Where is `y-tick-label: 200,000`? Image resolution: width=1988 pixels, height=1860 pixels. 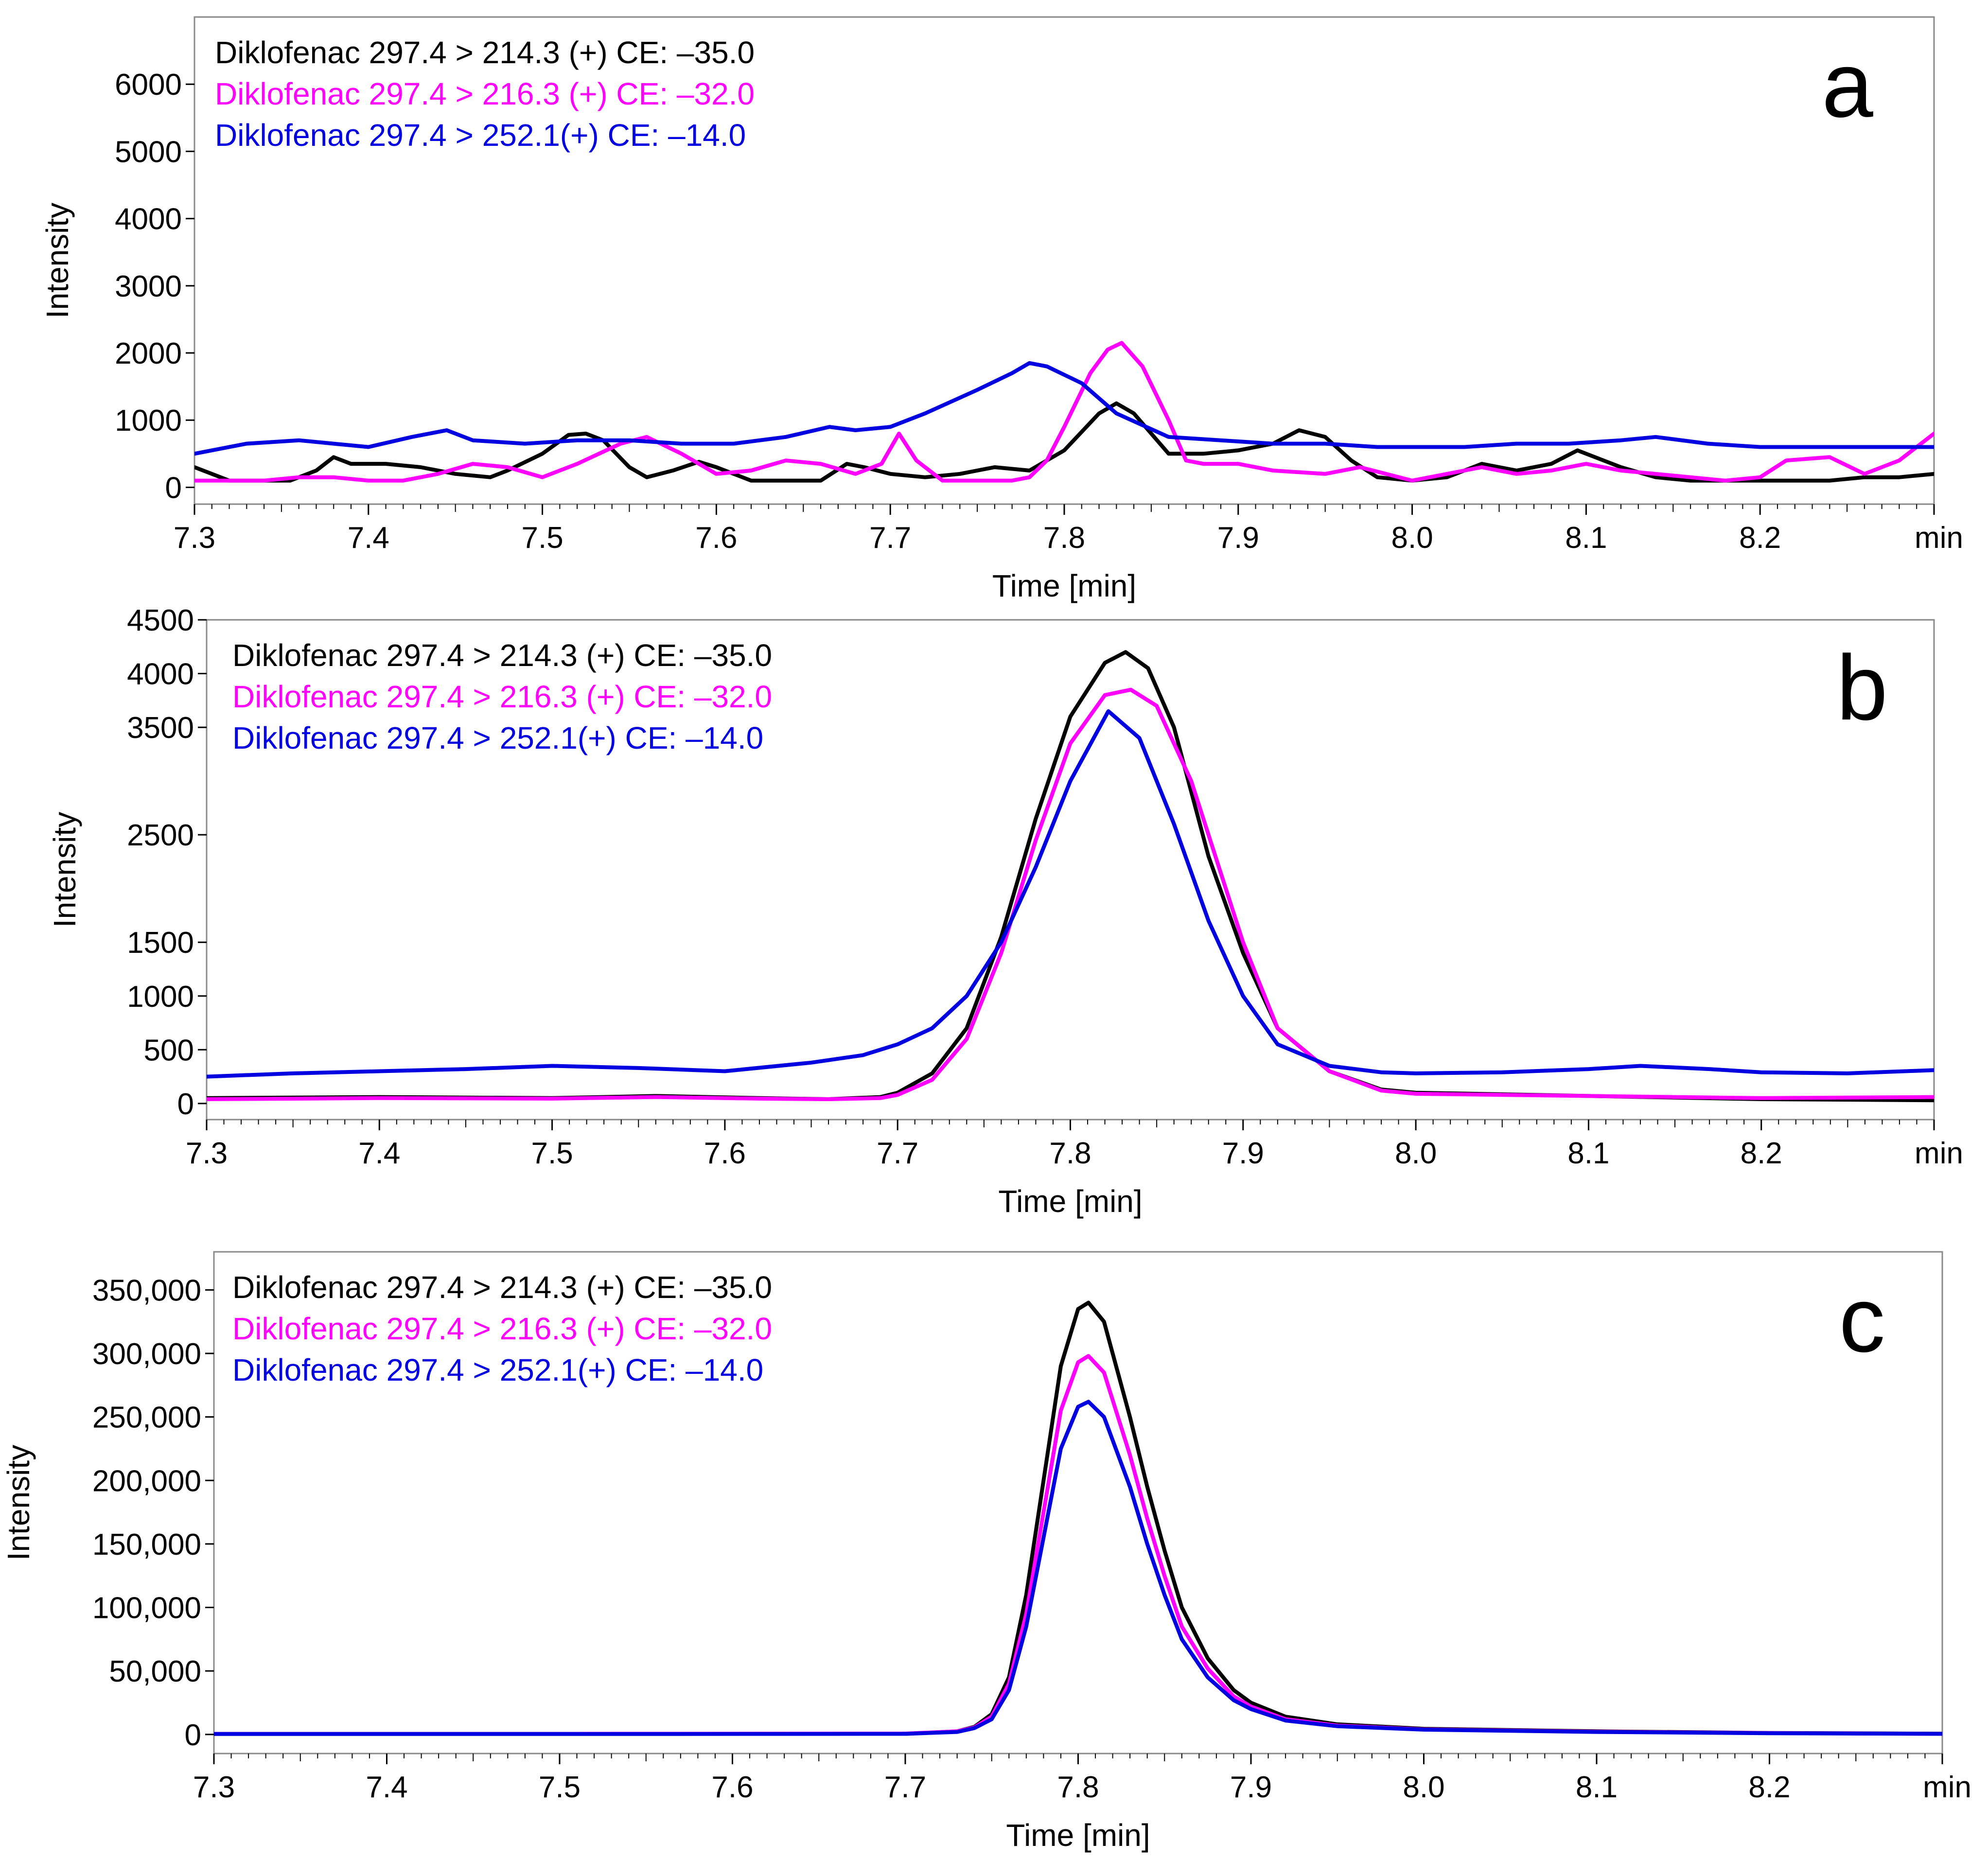 y-tick-label: 200,000 is located at coordinates (146, 1481).